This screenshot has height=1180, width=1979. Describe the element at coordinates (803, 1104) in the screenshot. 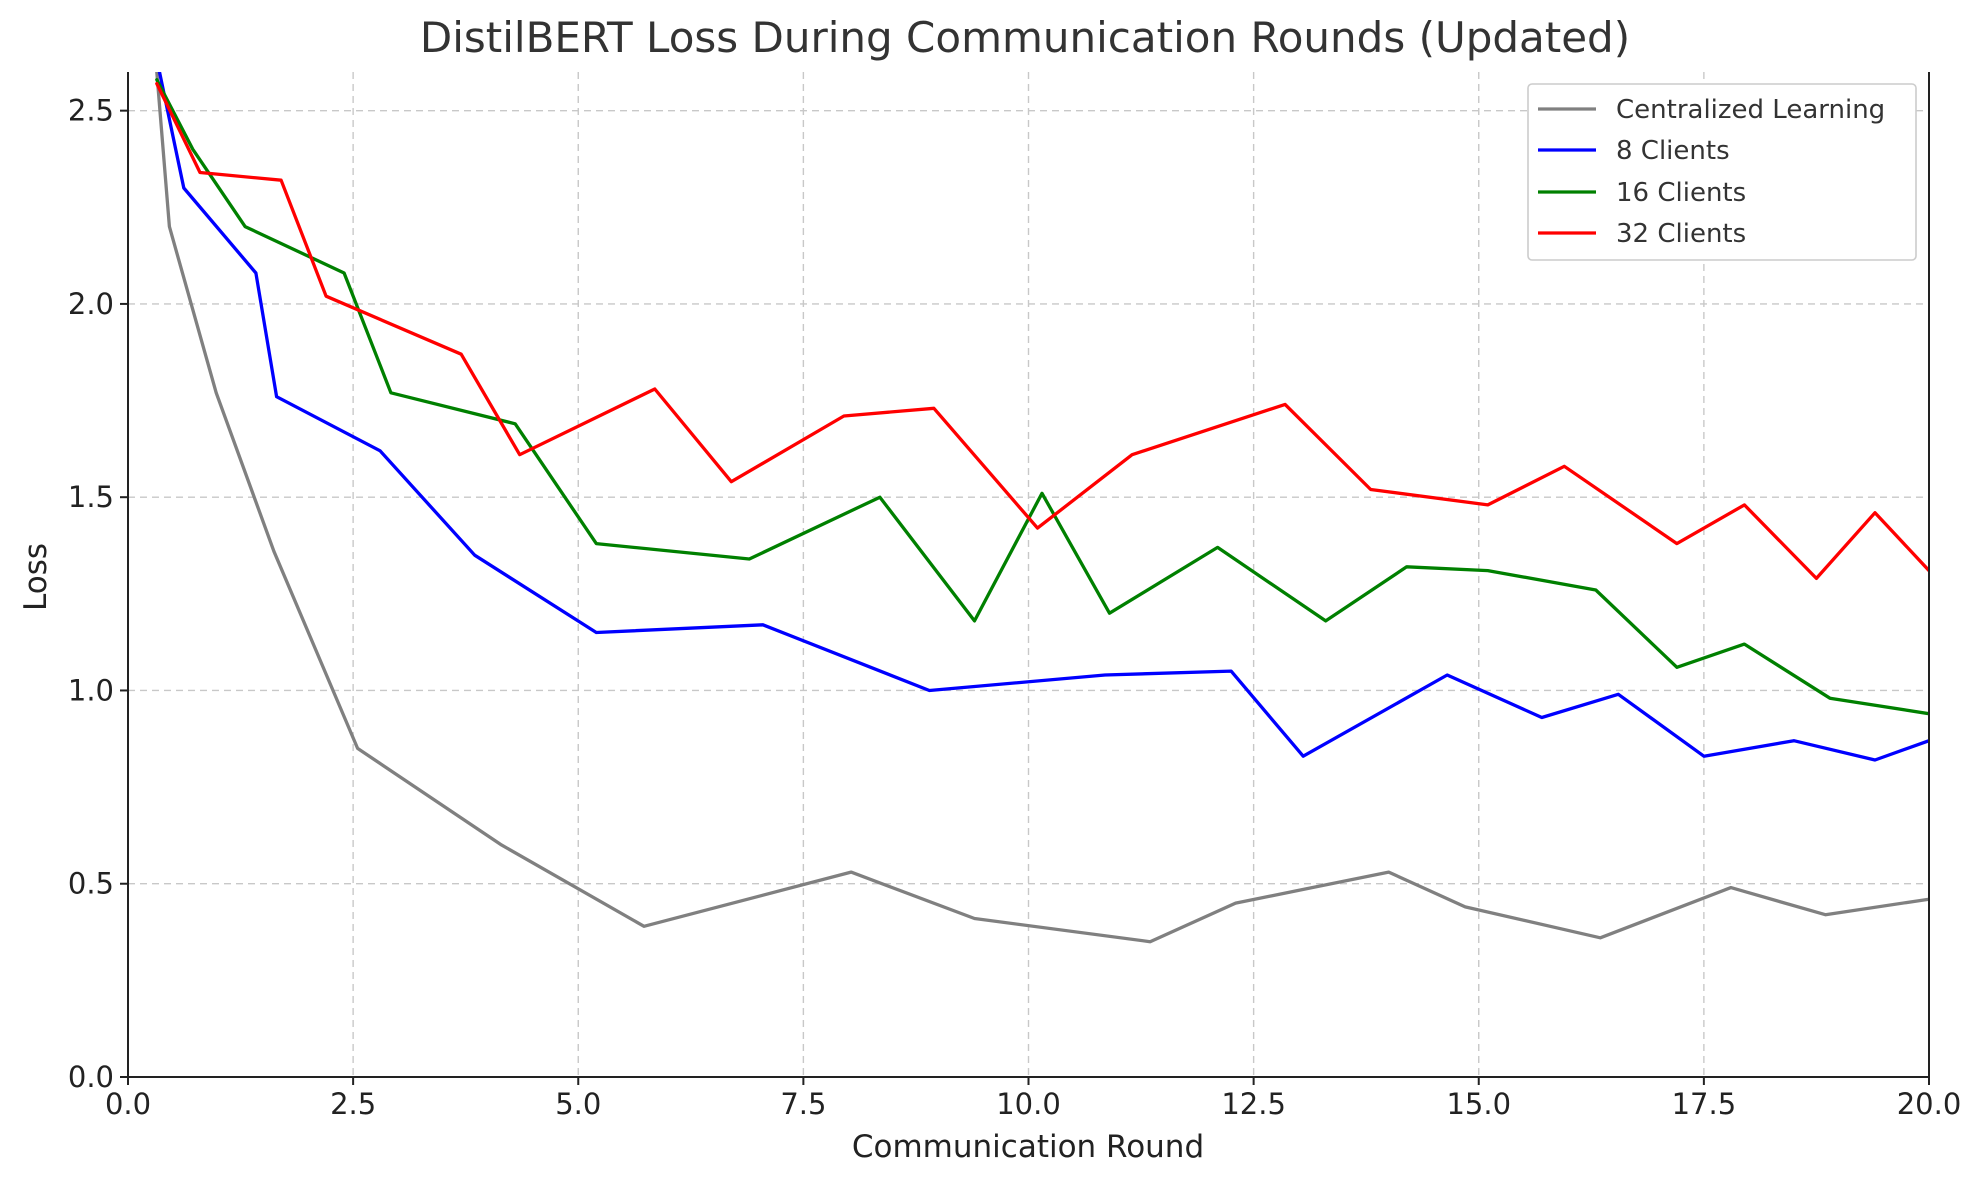

I see `x-tick-label: 7.5` at that location.